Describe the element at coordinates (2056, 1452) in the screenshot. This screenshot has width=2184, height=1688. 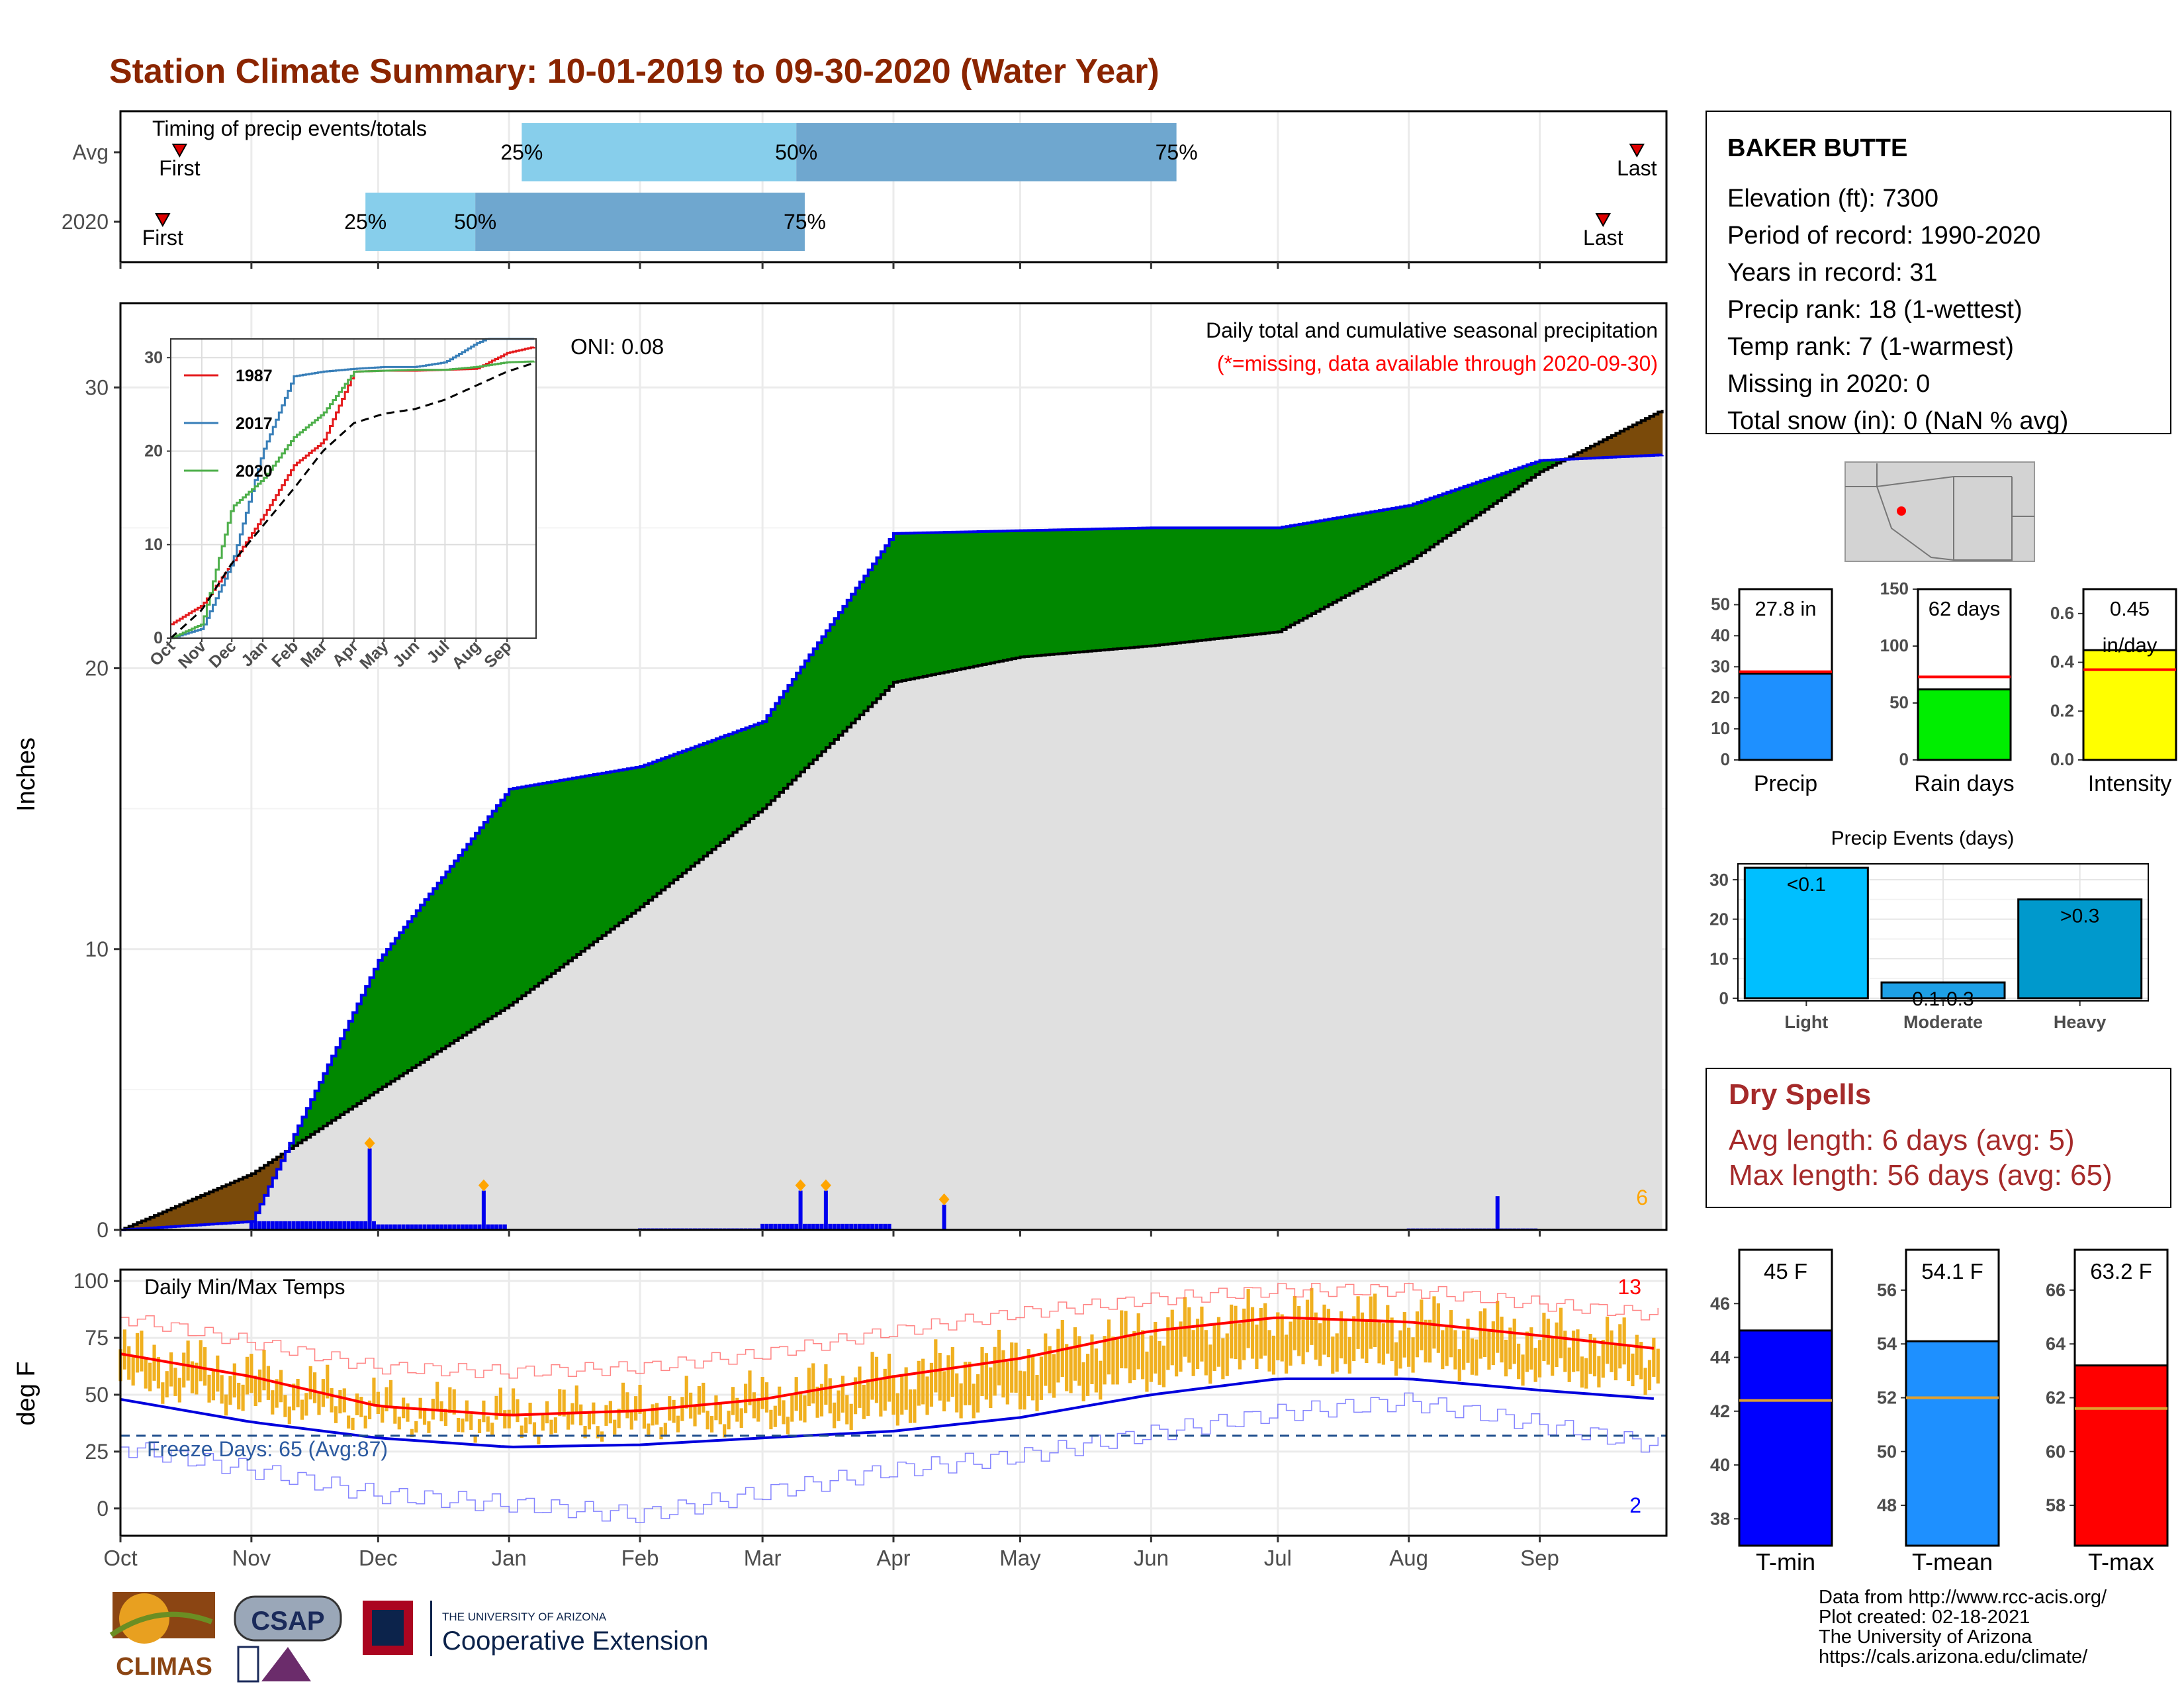
I see `tempbar-ytick-label: 60` at that location.